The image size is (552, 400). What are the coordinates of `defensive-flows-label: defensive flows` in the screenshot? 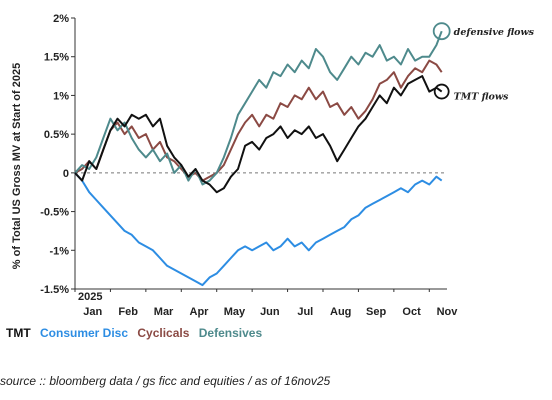 It's located at (494, 32).